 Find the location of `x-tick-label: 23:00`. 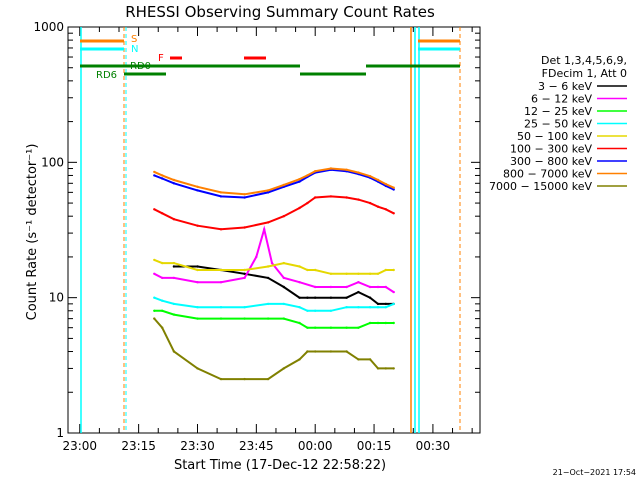

x-tick-label: 23:00 is located at coordinates (79, 446).